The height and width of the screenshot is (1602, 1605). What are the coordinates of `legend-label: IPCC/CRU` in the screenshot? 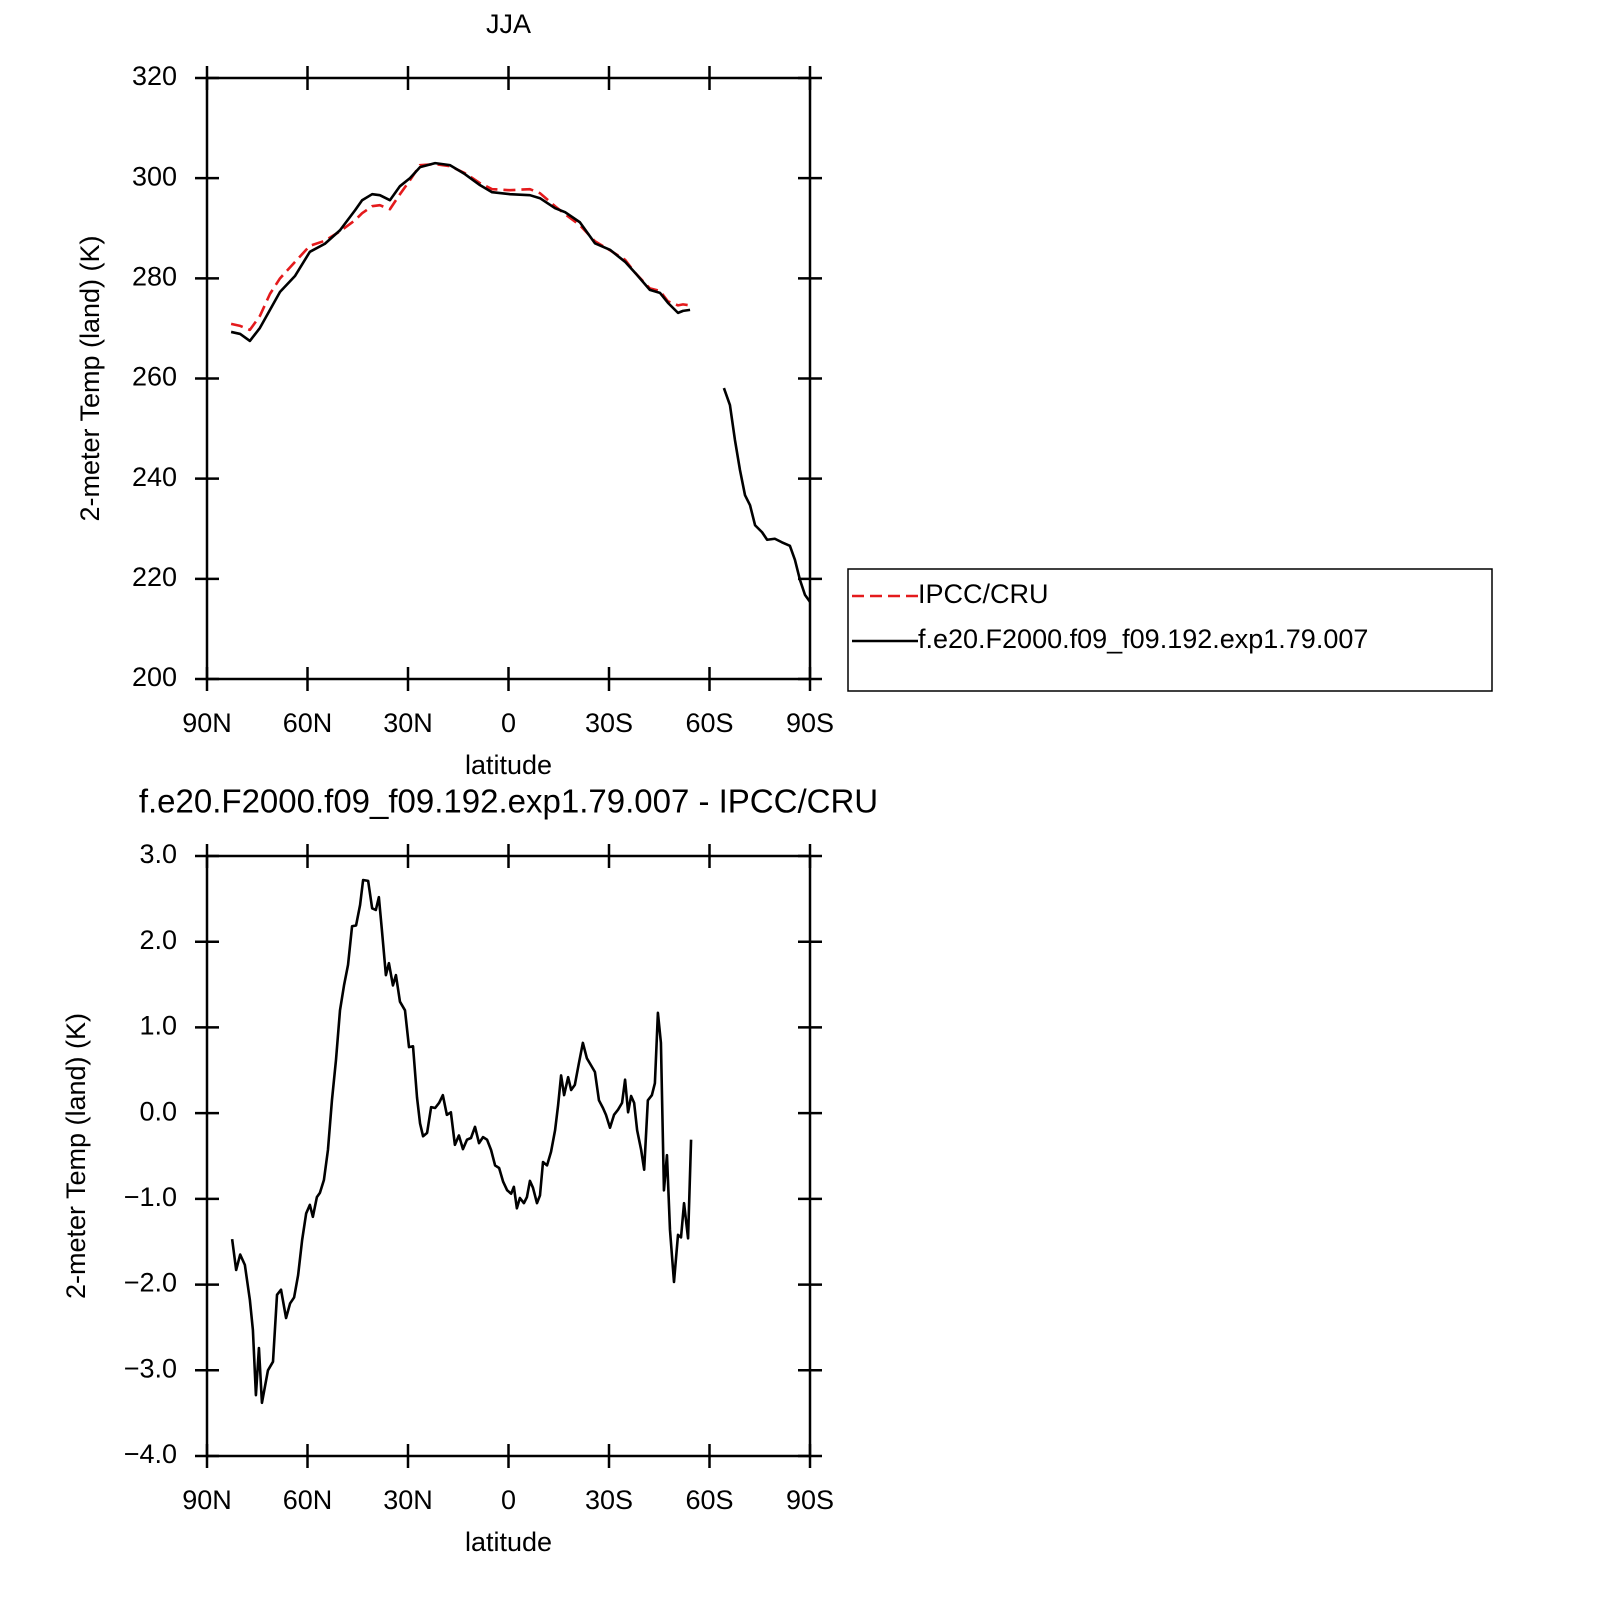 It's located at (983, 594).